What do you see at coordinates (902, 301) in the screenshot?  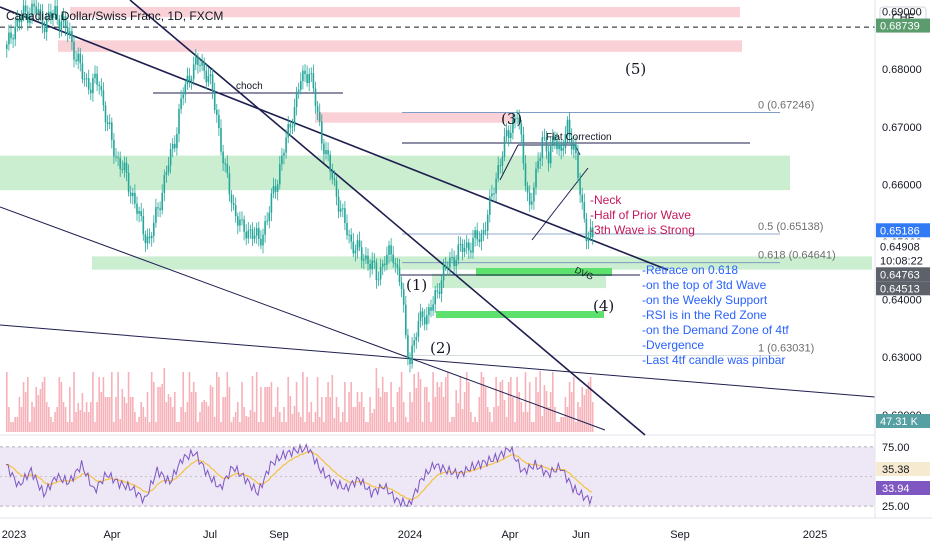 I see `y-tick-5: 0.64000` at bounding box center [902, 301].